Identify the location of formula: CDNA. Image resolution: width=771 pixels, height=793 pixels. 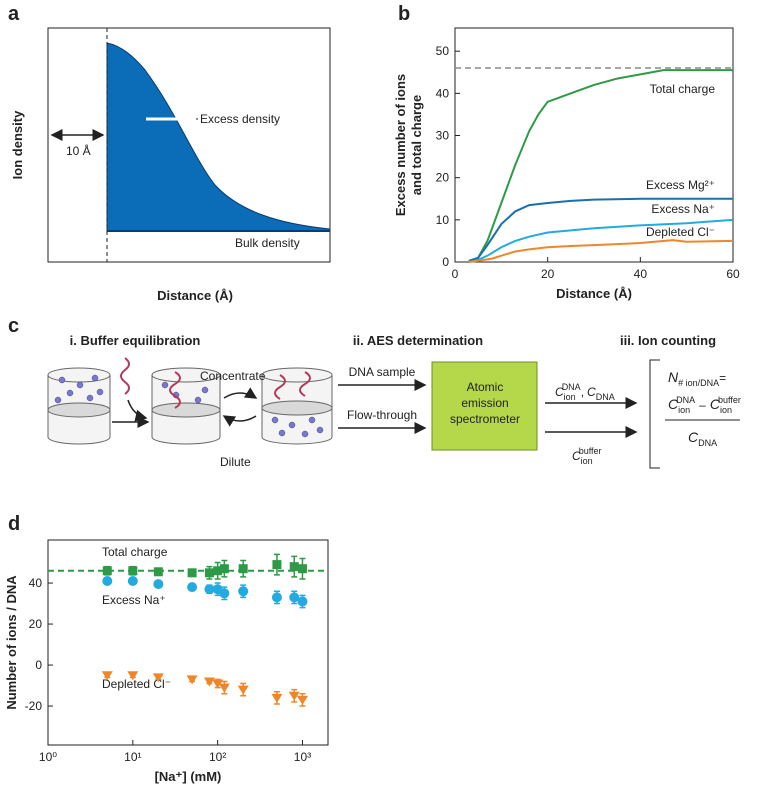
(702, 438).